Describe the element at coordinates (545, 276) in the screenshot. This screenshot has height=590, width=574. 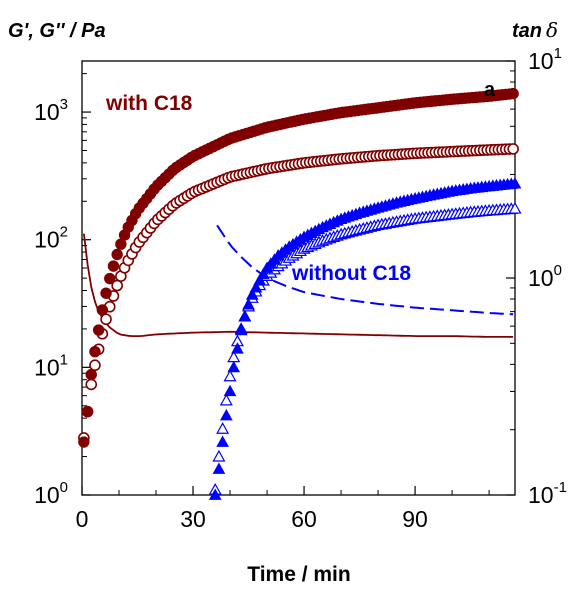
I see `y-right-tick-label: 10⁰` at that location.